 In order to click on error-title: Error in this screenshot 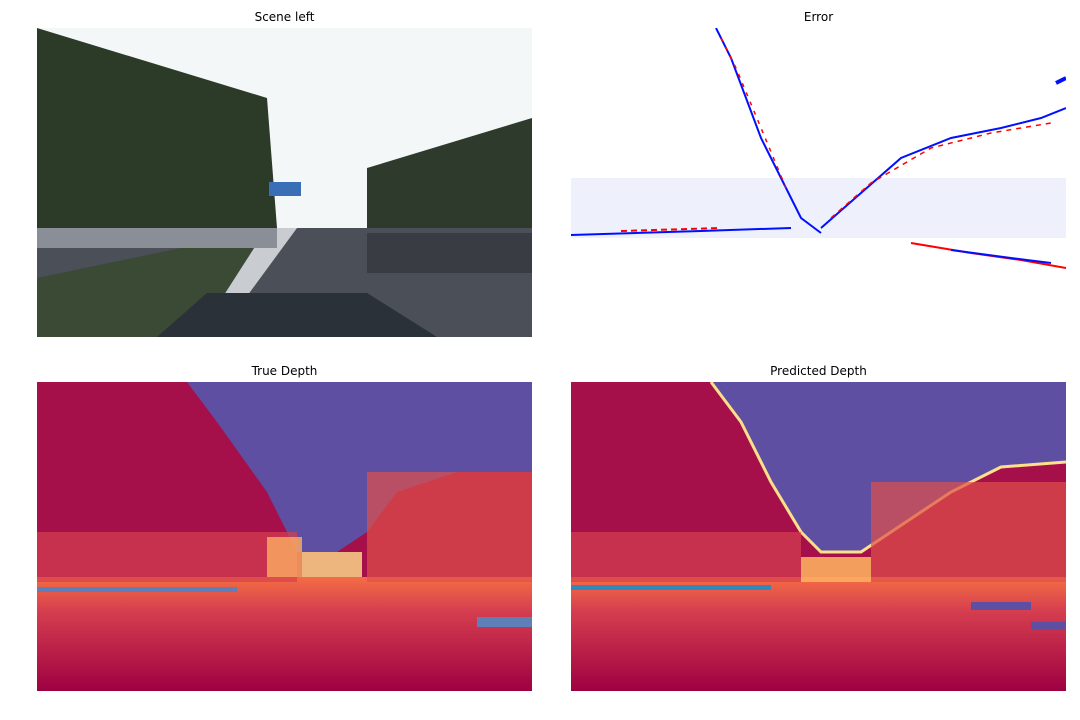, I will do `click(818, 17)`.